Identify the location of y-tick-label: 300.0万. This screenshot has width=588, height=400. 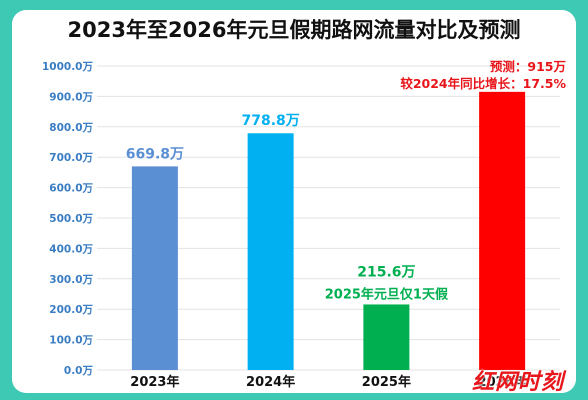
(71, 280).